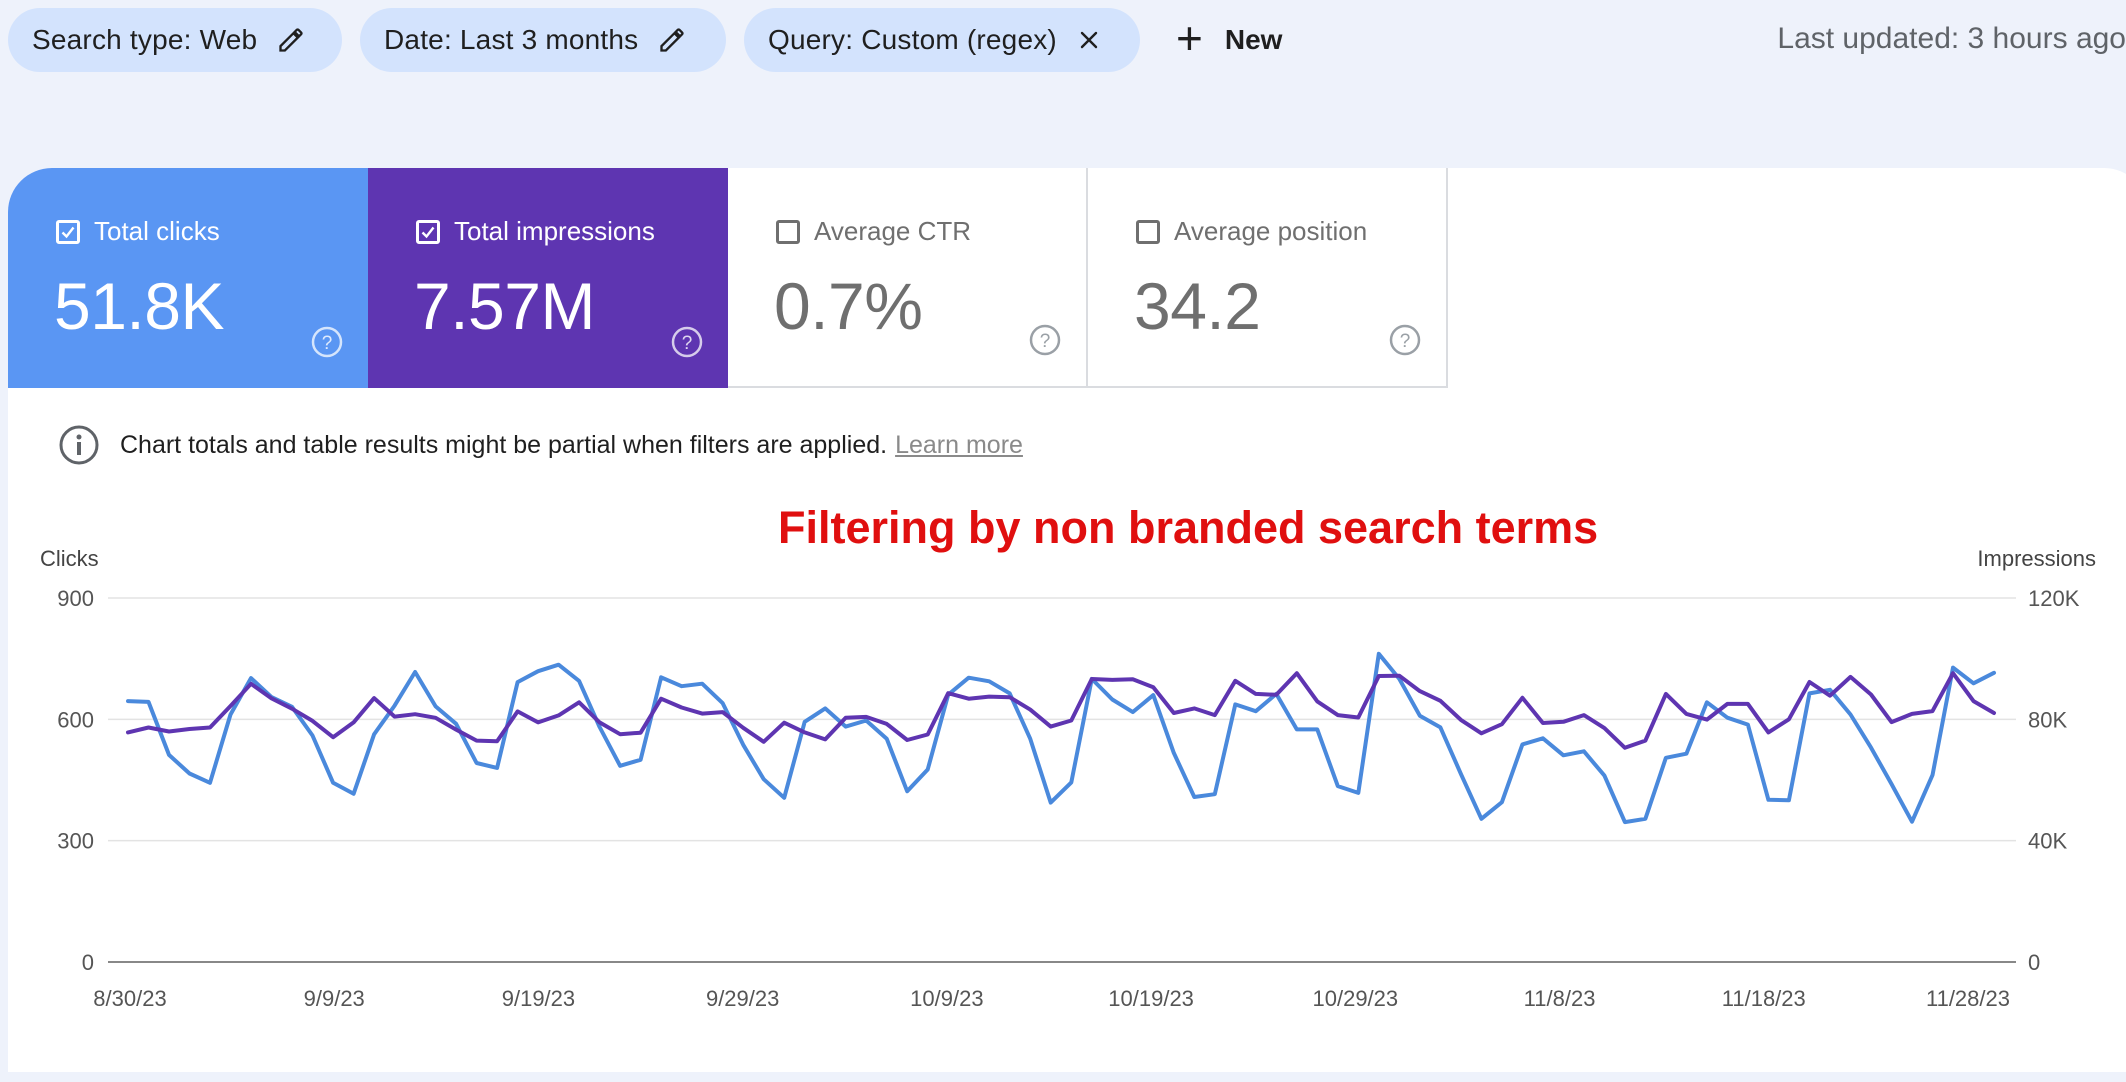  What do you see at coordinates (1253, 39) in the screenshot?
I see `new-filter-label: New` at bounding box center [1253, 39].